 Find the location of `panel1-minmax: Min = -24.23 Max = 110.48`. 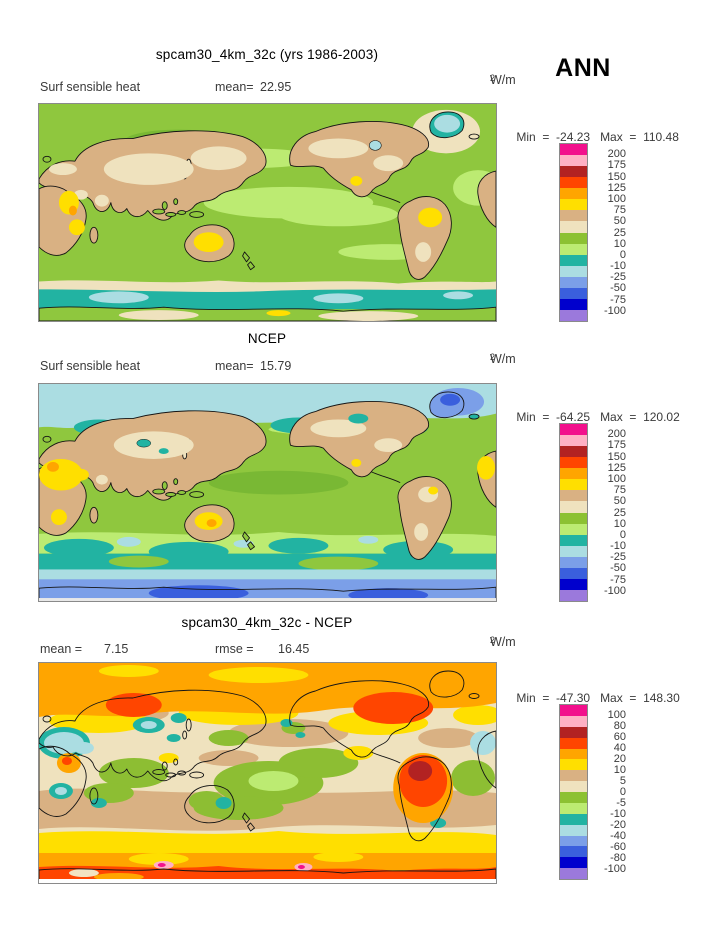

panel1-minmax: Min = -24.23 Max = 110.48 is located at coordinates (597, 137).